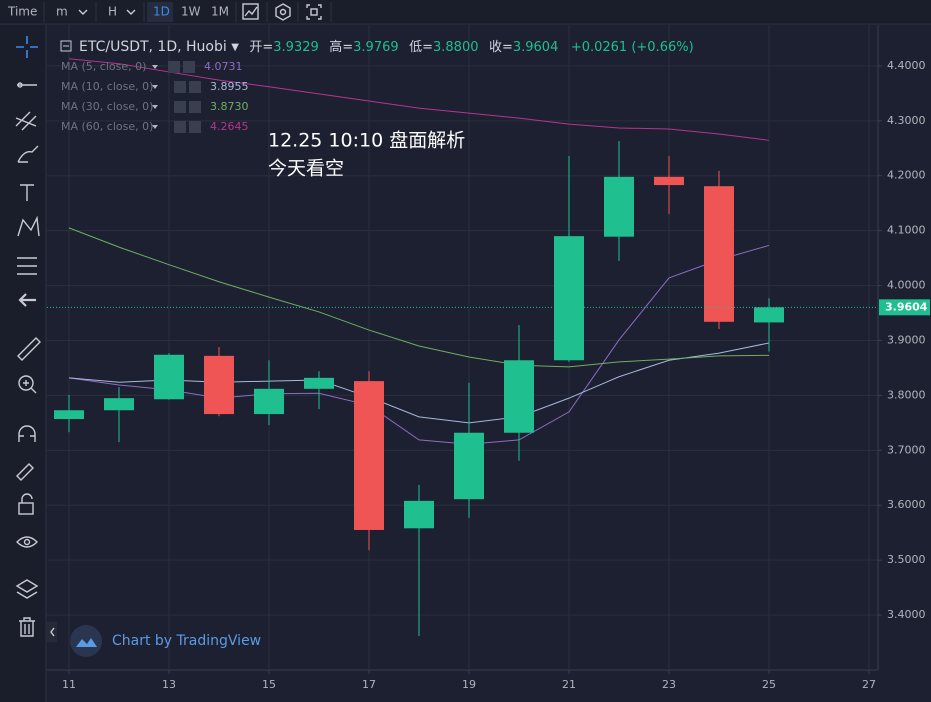 This screenshot has height=702, width=931. What do you see at coordinates (769, 684) in the screenshot?
I see `x-tick-label: 25` at bounding box center [769, 684].